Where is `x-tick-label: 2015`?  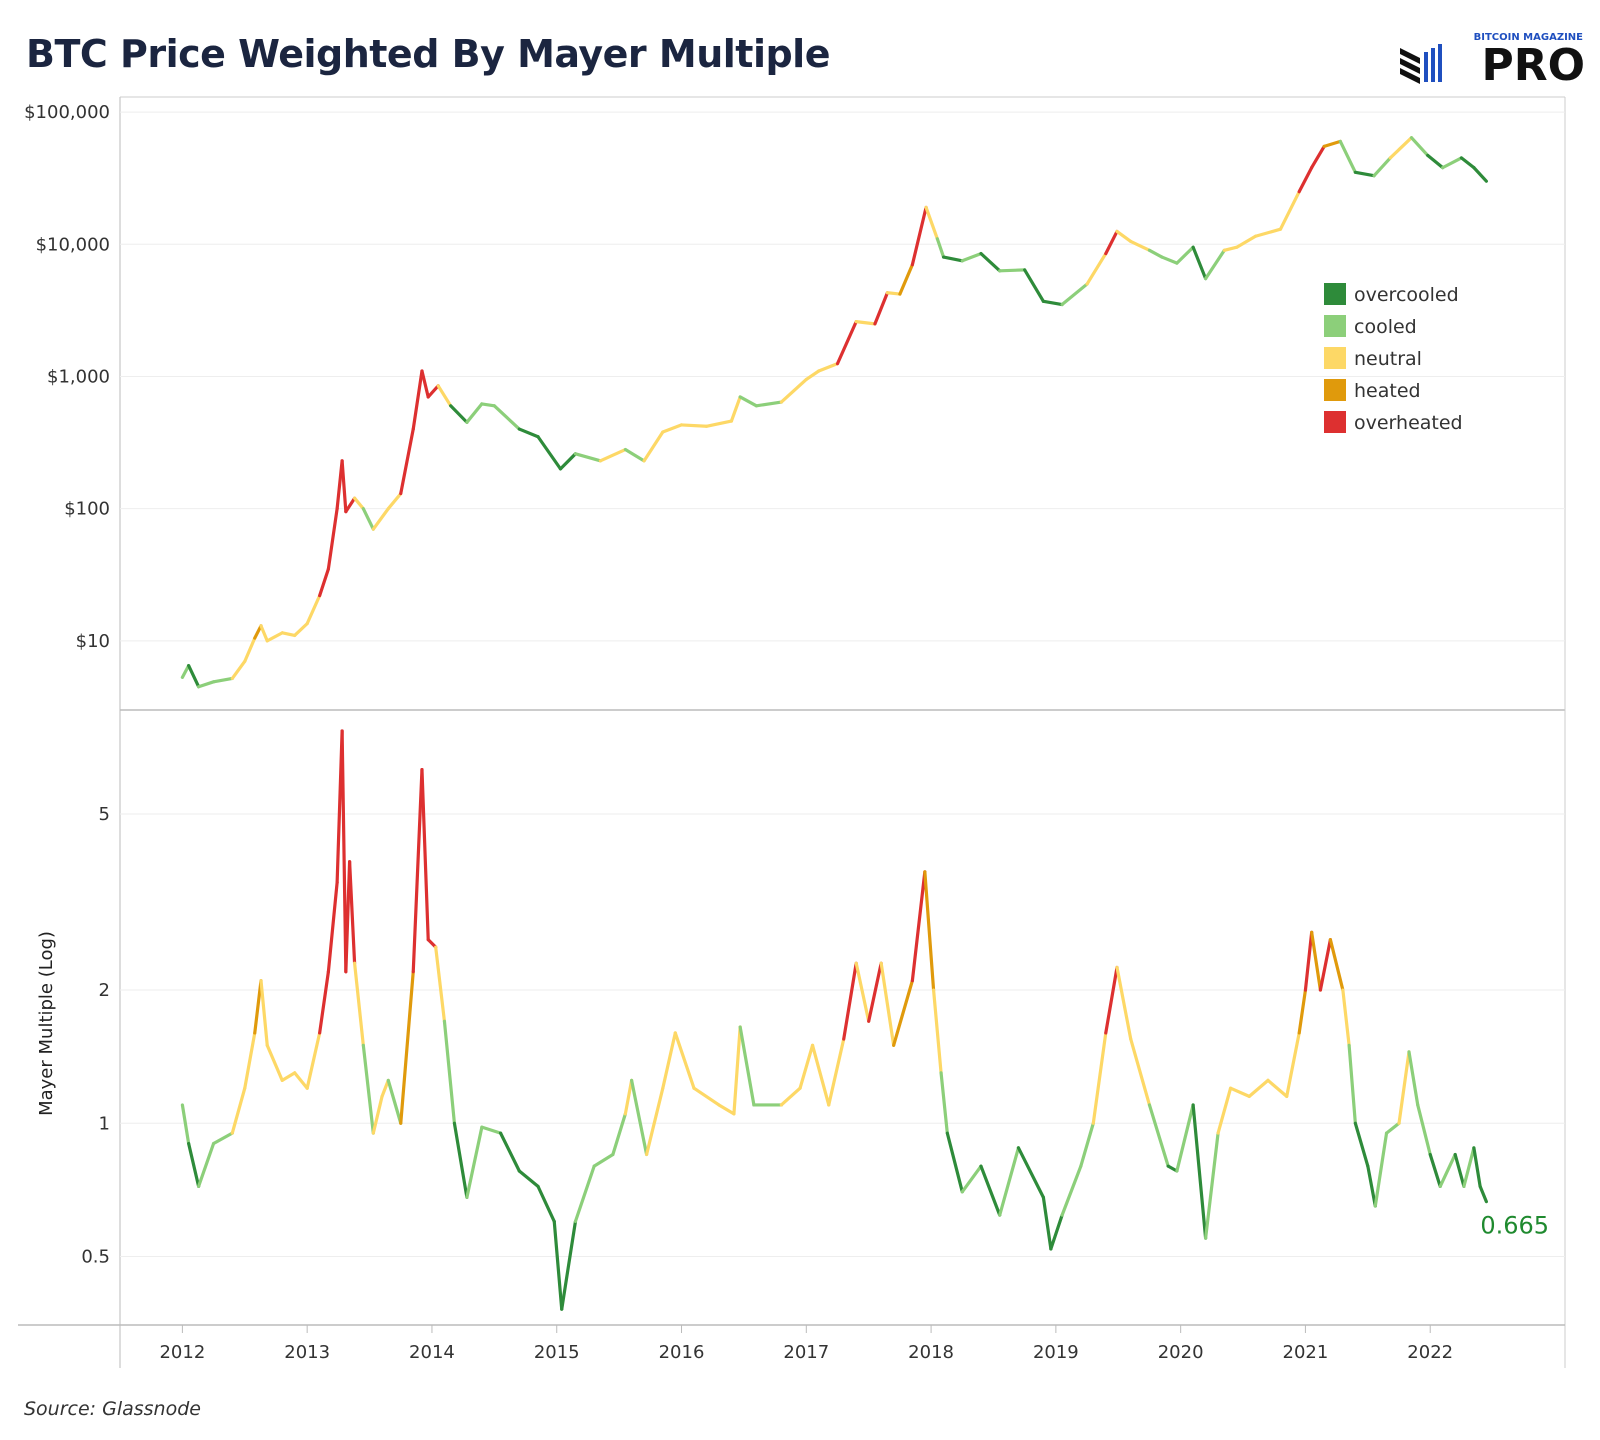 x-tick-label: 2015 is located at coordinates (557, 1352).